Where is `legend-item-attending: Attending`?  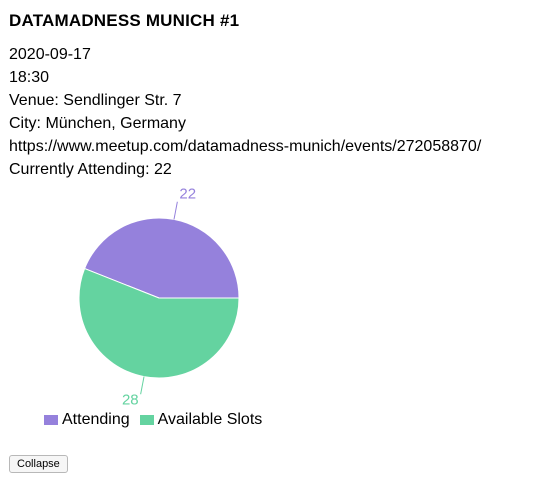
legend-item-attending: Attending is located at coordinates (87, 420).